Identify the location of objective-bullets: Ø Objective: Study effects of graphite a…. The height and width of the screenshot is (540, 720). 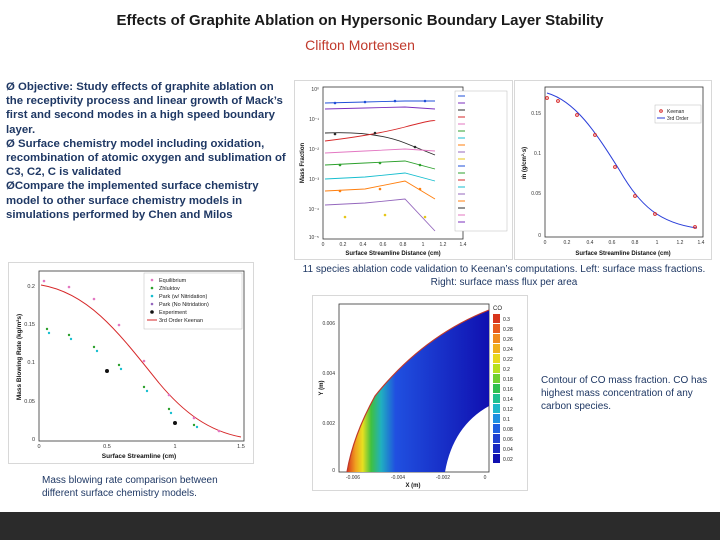
(148, 151).